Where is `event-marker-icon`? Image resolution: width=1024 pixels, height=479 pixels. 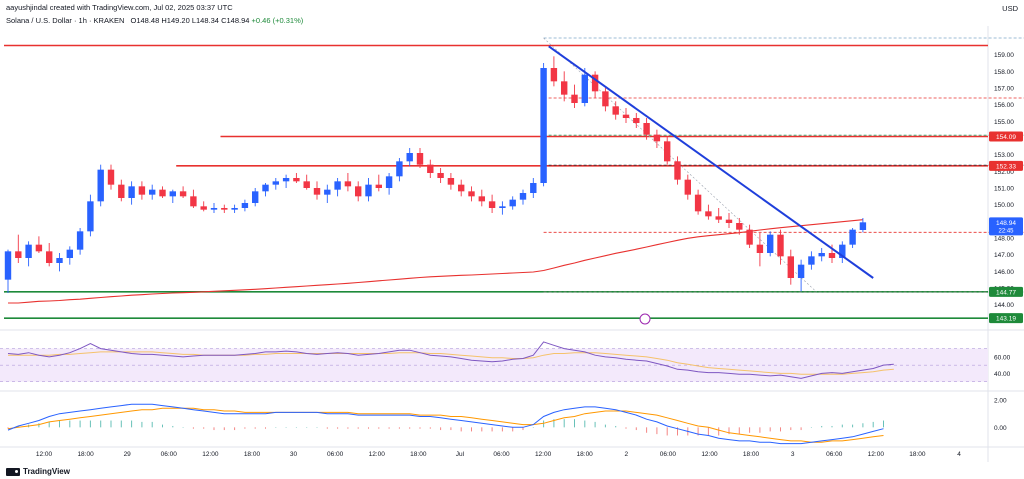 event-marker-icon is located at coordinates (645, 319).